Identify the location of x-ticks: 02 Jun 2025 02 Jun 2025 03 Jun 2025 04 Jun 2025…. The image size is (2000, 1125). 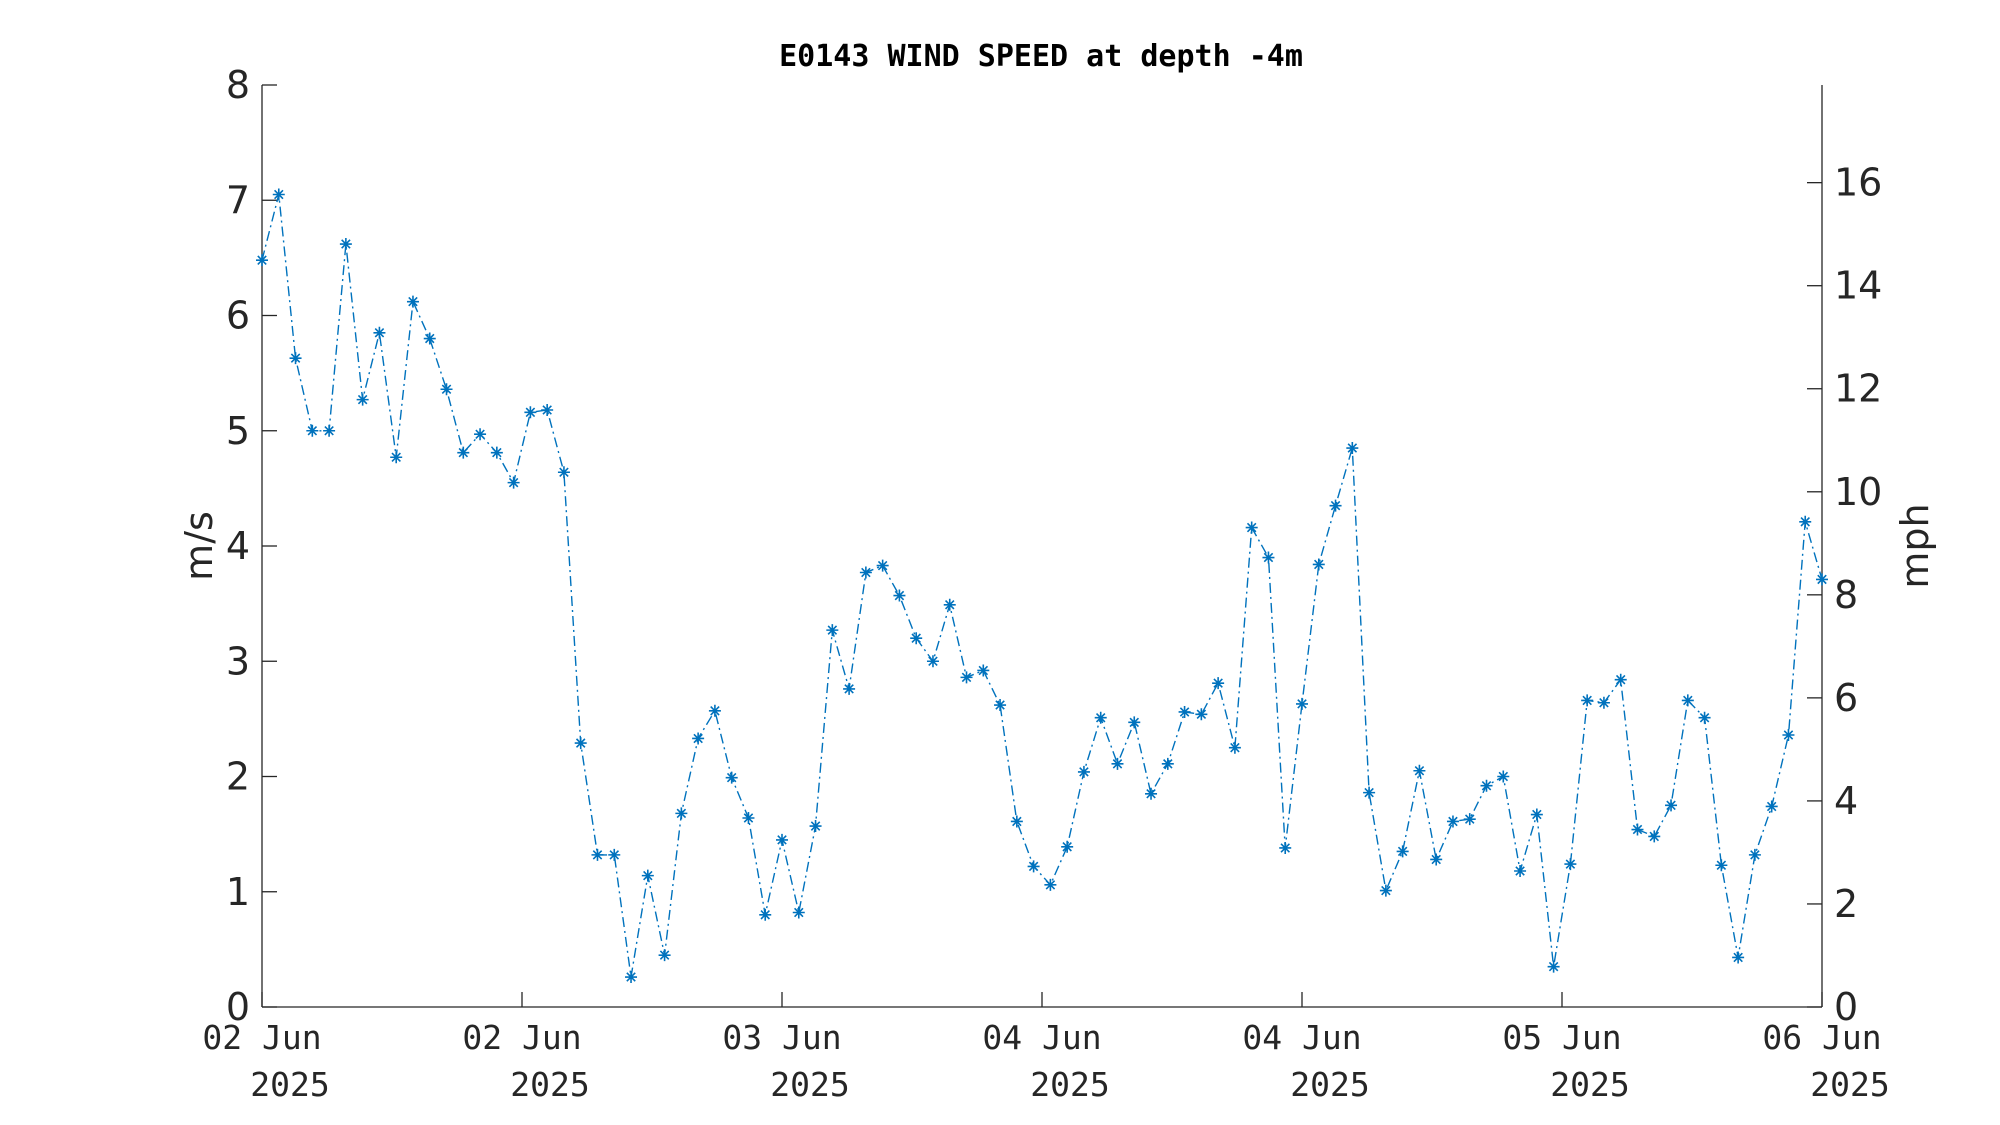
(1046, 1048).